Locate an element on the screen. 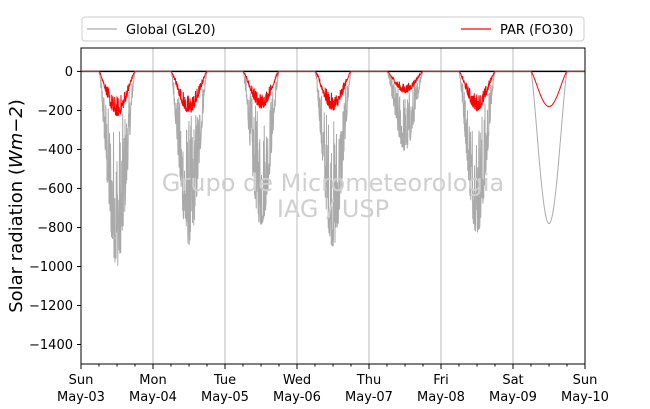 The width and height of the screenshot is (650, 409). x-tick-label-date: May-09 is located at coordinates (513, 397).